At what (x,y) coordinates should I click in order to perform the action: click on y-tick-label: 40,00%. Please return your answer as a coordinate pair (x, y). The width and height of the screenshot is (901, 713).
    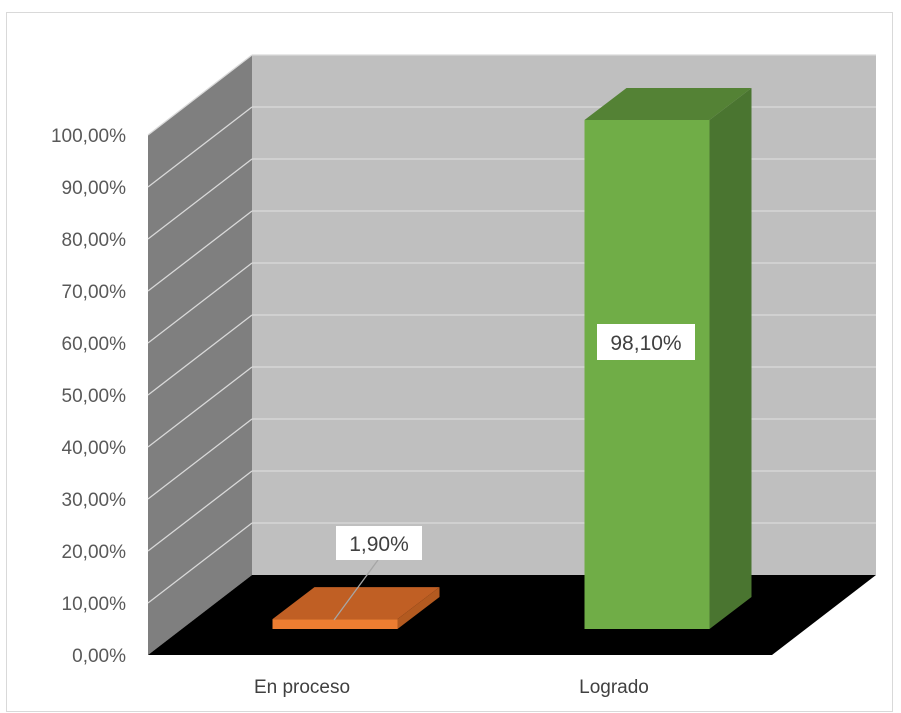
    Looking at the image, I should click on (94, 448).